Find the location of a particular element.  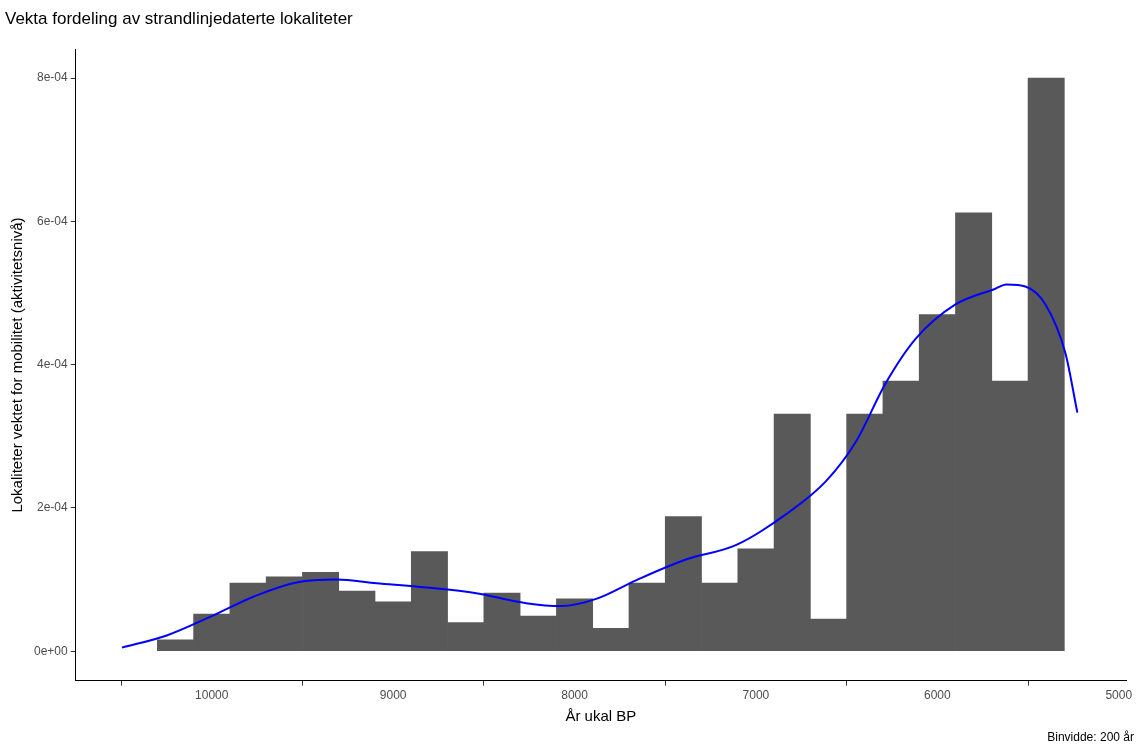

x-tick-label: 5000 is located at coordinates (1119, 695).